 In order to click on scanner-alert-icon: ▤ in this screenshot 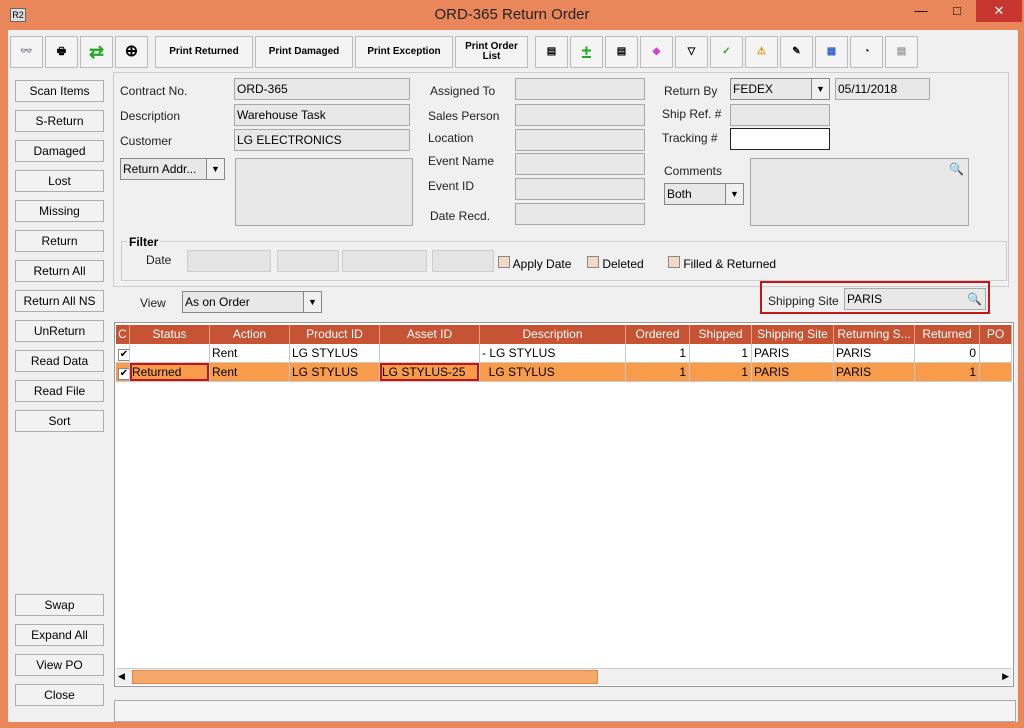, I will do `click(621, 52)`.